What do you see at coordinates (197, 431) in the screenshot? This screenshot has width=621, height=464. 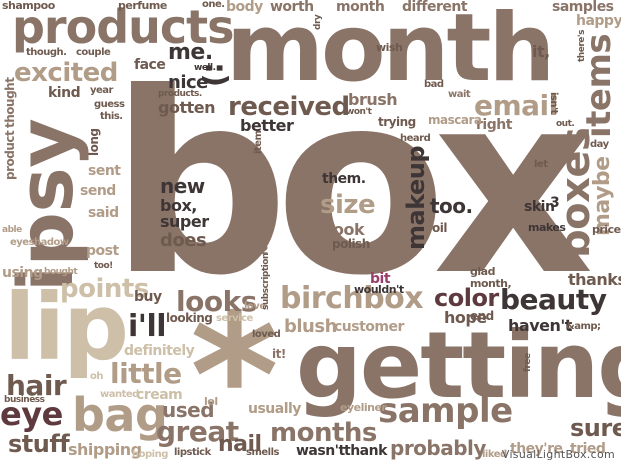 I see `word-great: great` at bounding box center [197, 431].